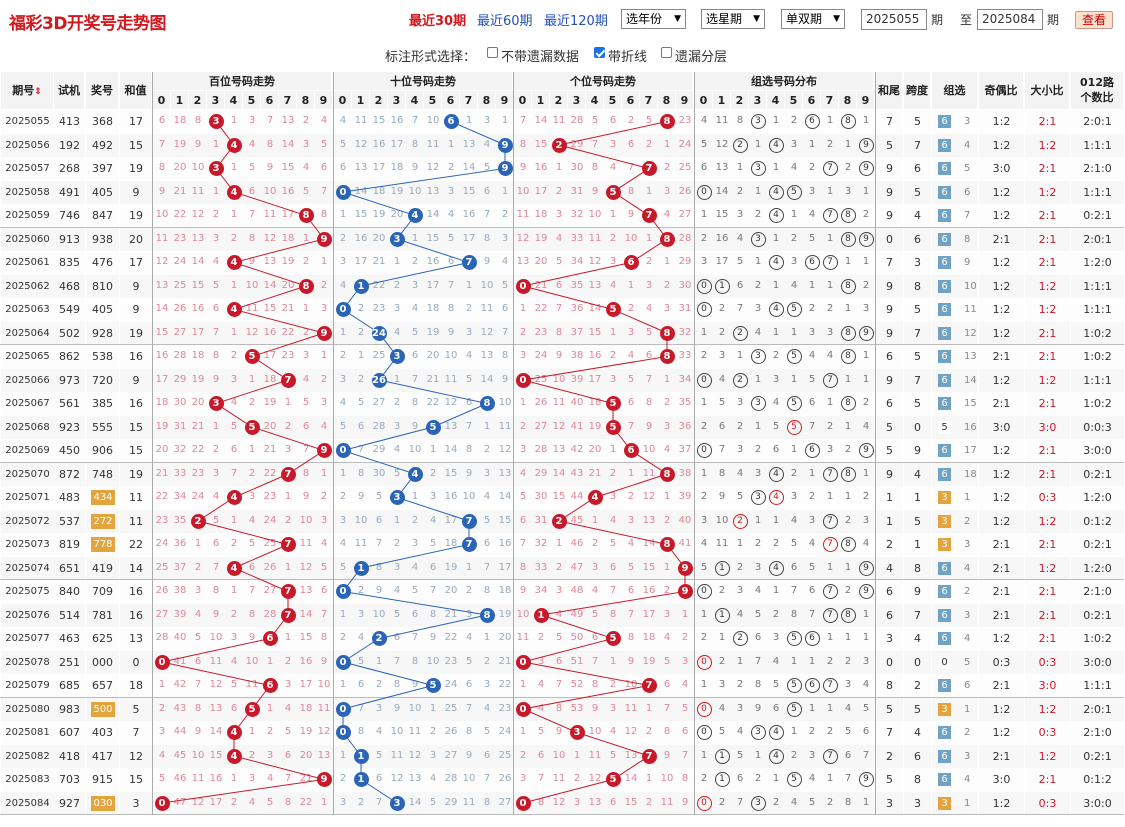 This screenshot has height=827, width=1125. Describe the element at coordinates (102, 568) in the screenshot. I see `prize-cell: 419` at that location.